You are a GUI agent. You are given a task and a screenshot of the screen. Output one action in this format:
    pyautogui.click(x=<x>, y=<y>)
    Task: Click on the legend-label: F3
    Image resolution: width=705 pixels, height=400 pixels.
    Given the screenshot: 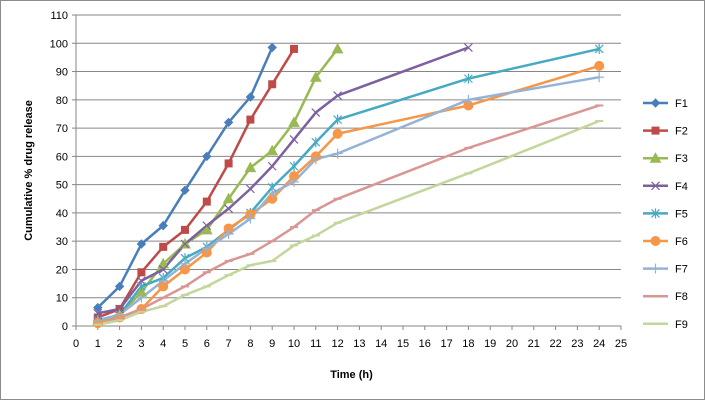 What is the action you would take?
    pyautogui.click(x=681, y=159)
    